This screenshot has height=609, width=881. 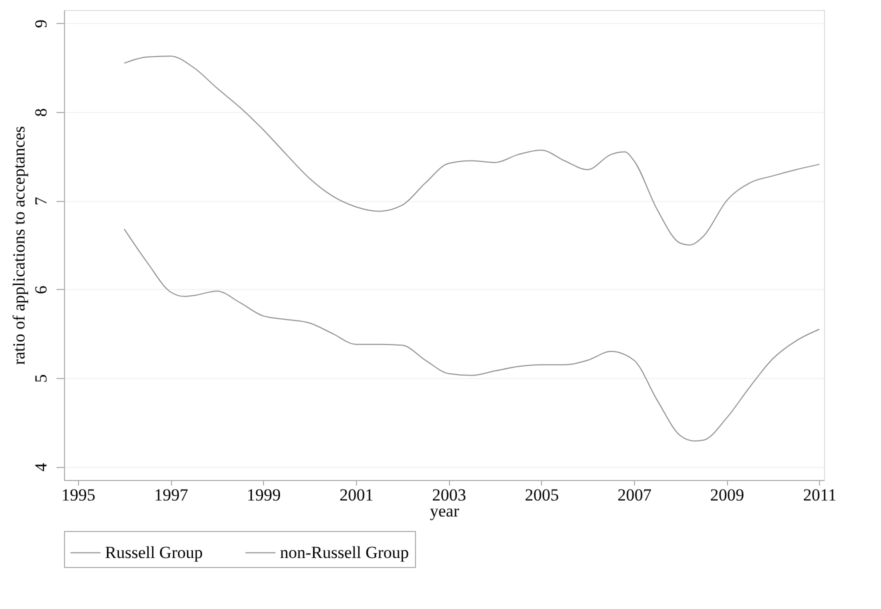 I want to click on x-axis-title: year, so click(x=445, y=511).